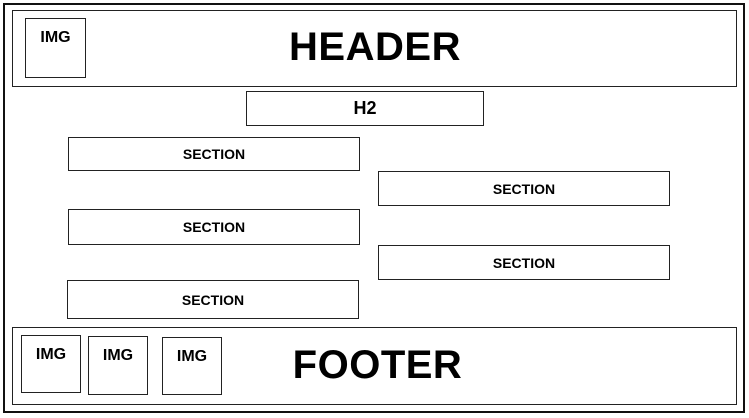 This screenshot has height=418, width=749. I want to click on footer-title-text: FOOTER, so click(377, 364).